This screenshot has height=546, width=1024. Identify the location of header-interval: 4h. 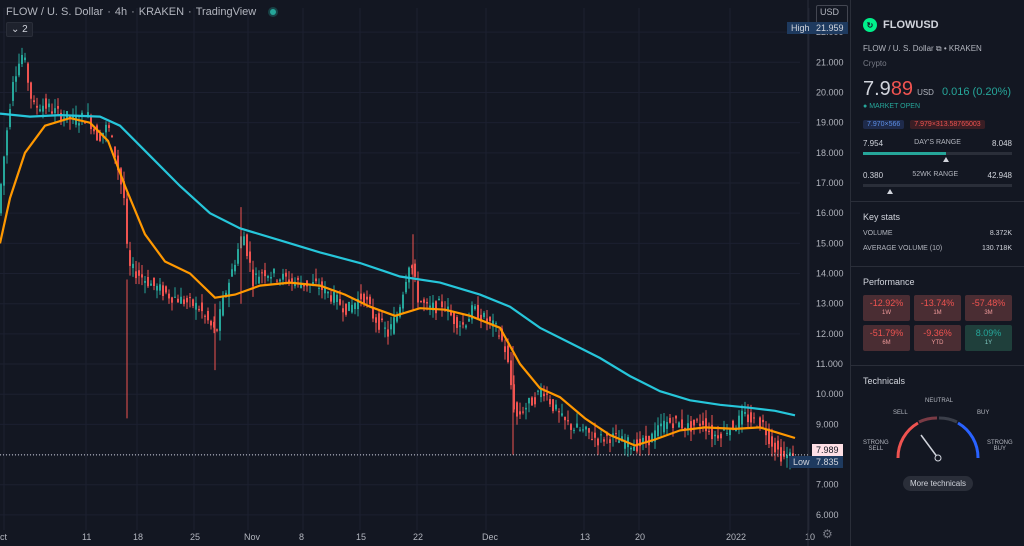
(121, 12).